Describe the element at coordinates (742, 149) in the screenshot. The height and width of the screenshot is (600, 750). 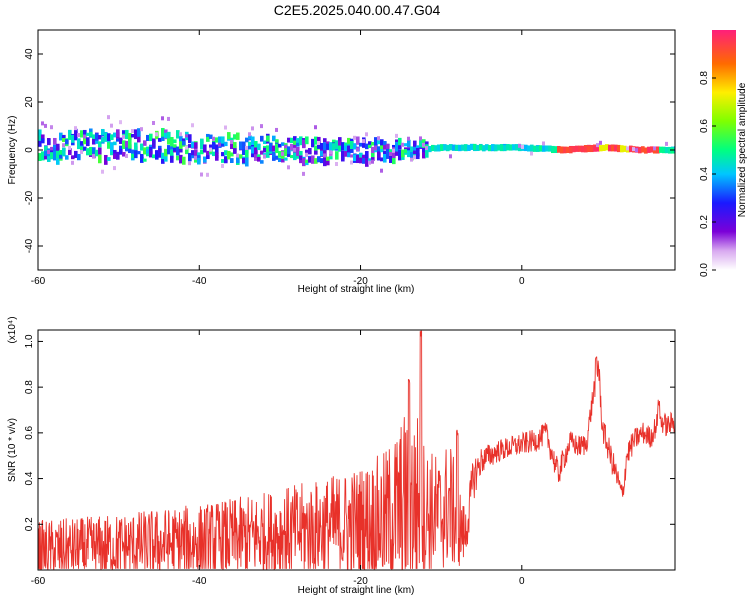
I see `colorbar-label: Normalized spectral amplitude` at that location.